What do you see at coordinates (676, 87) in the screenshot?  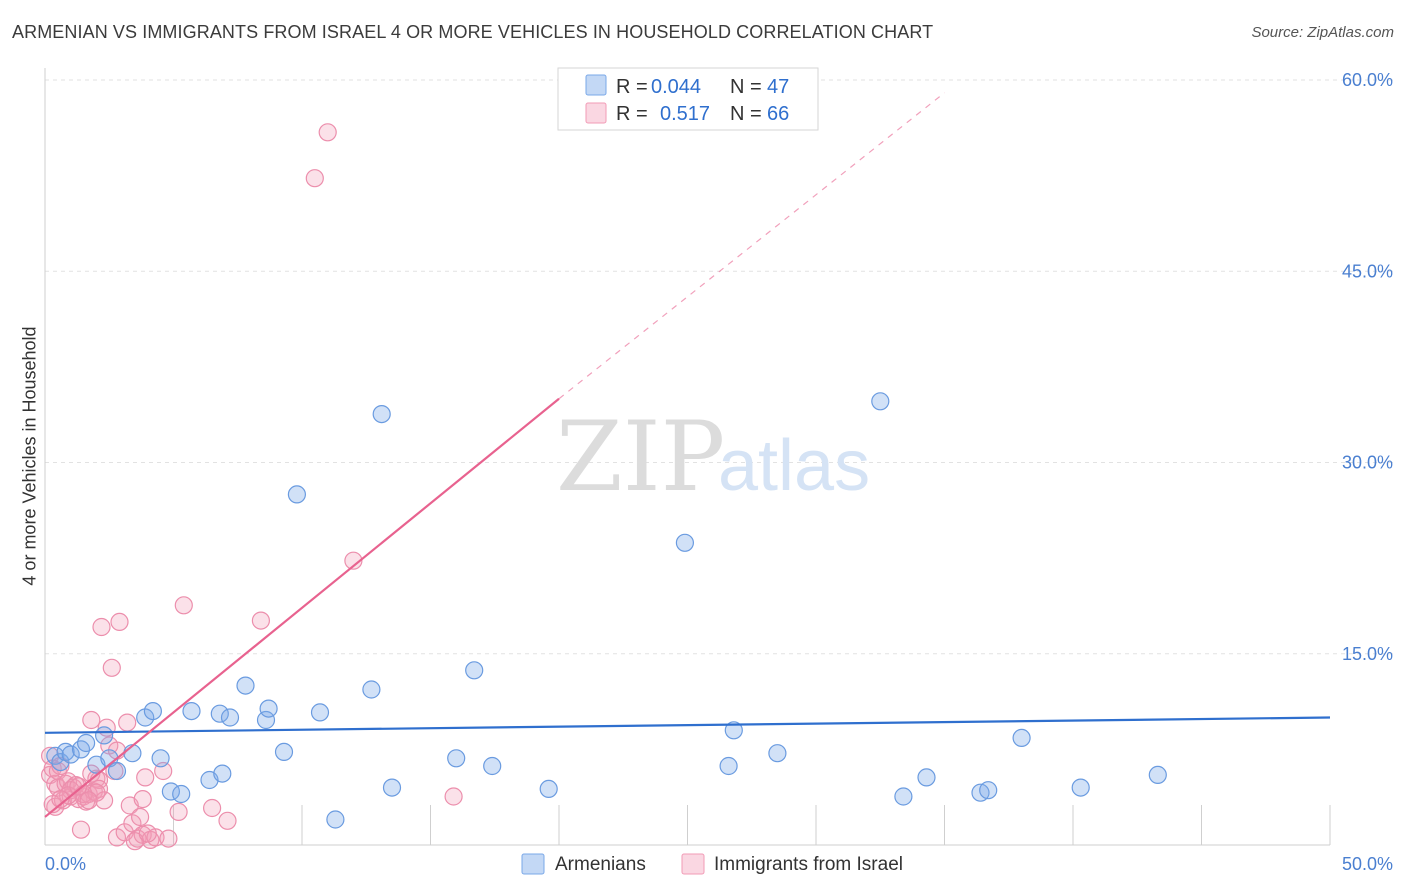 I see `legend-r-value: 0.044` at bounding box center [676, 87].